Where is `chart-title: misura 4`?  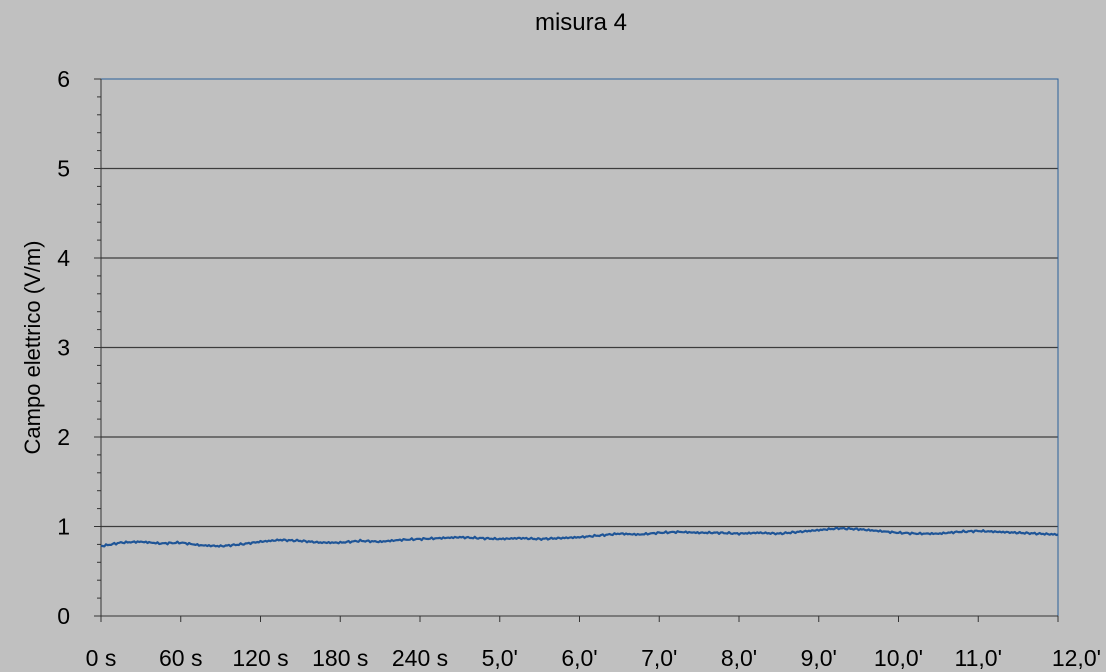 chart-title: misura 4 is located at coordinates (581, 22).